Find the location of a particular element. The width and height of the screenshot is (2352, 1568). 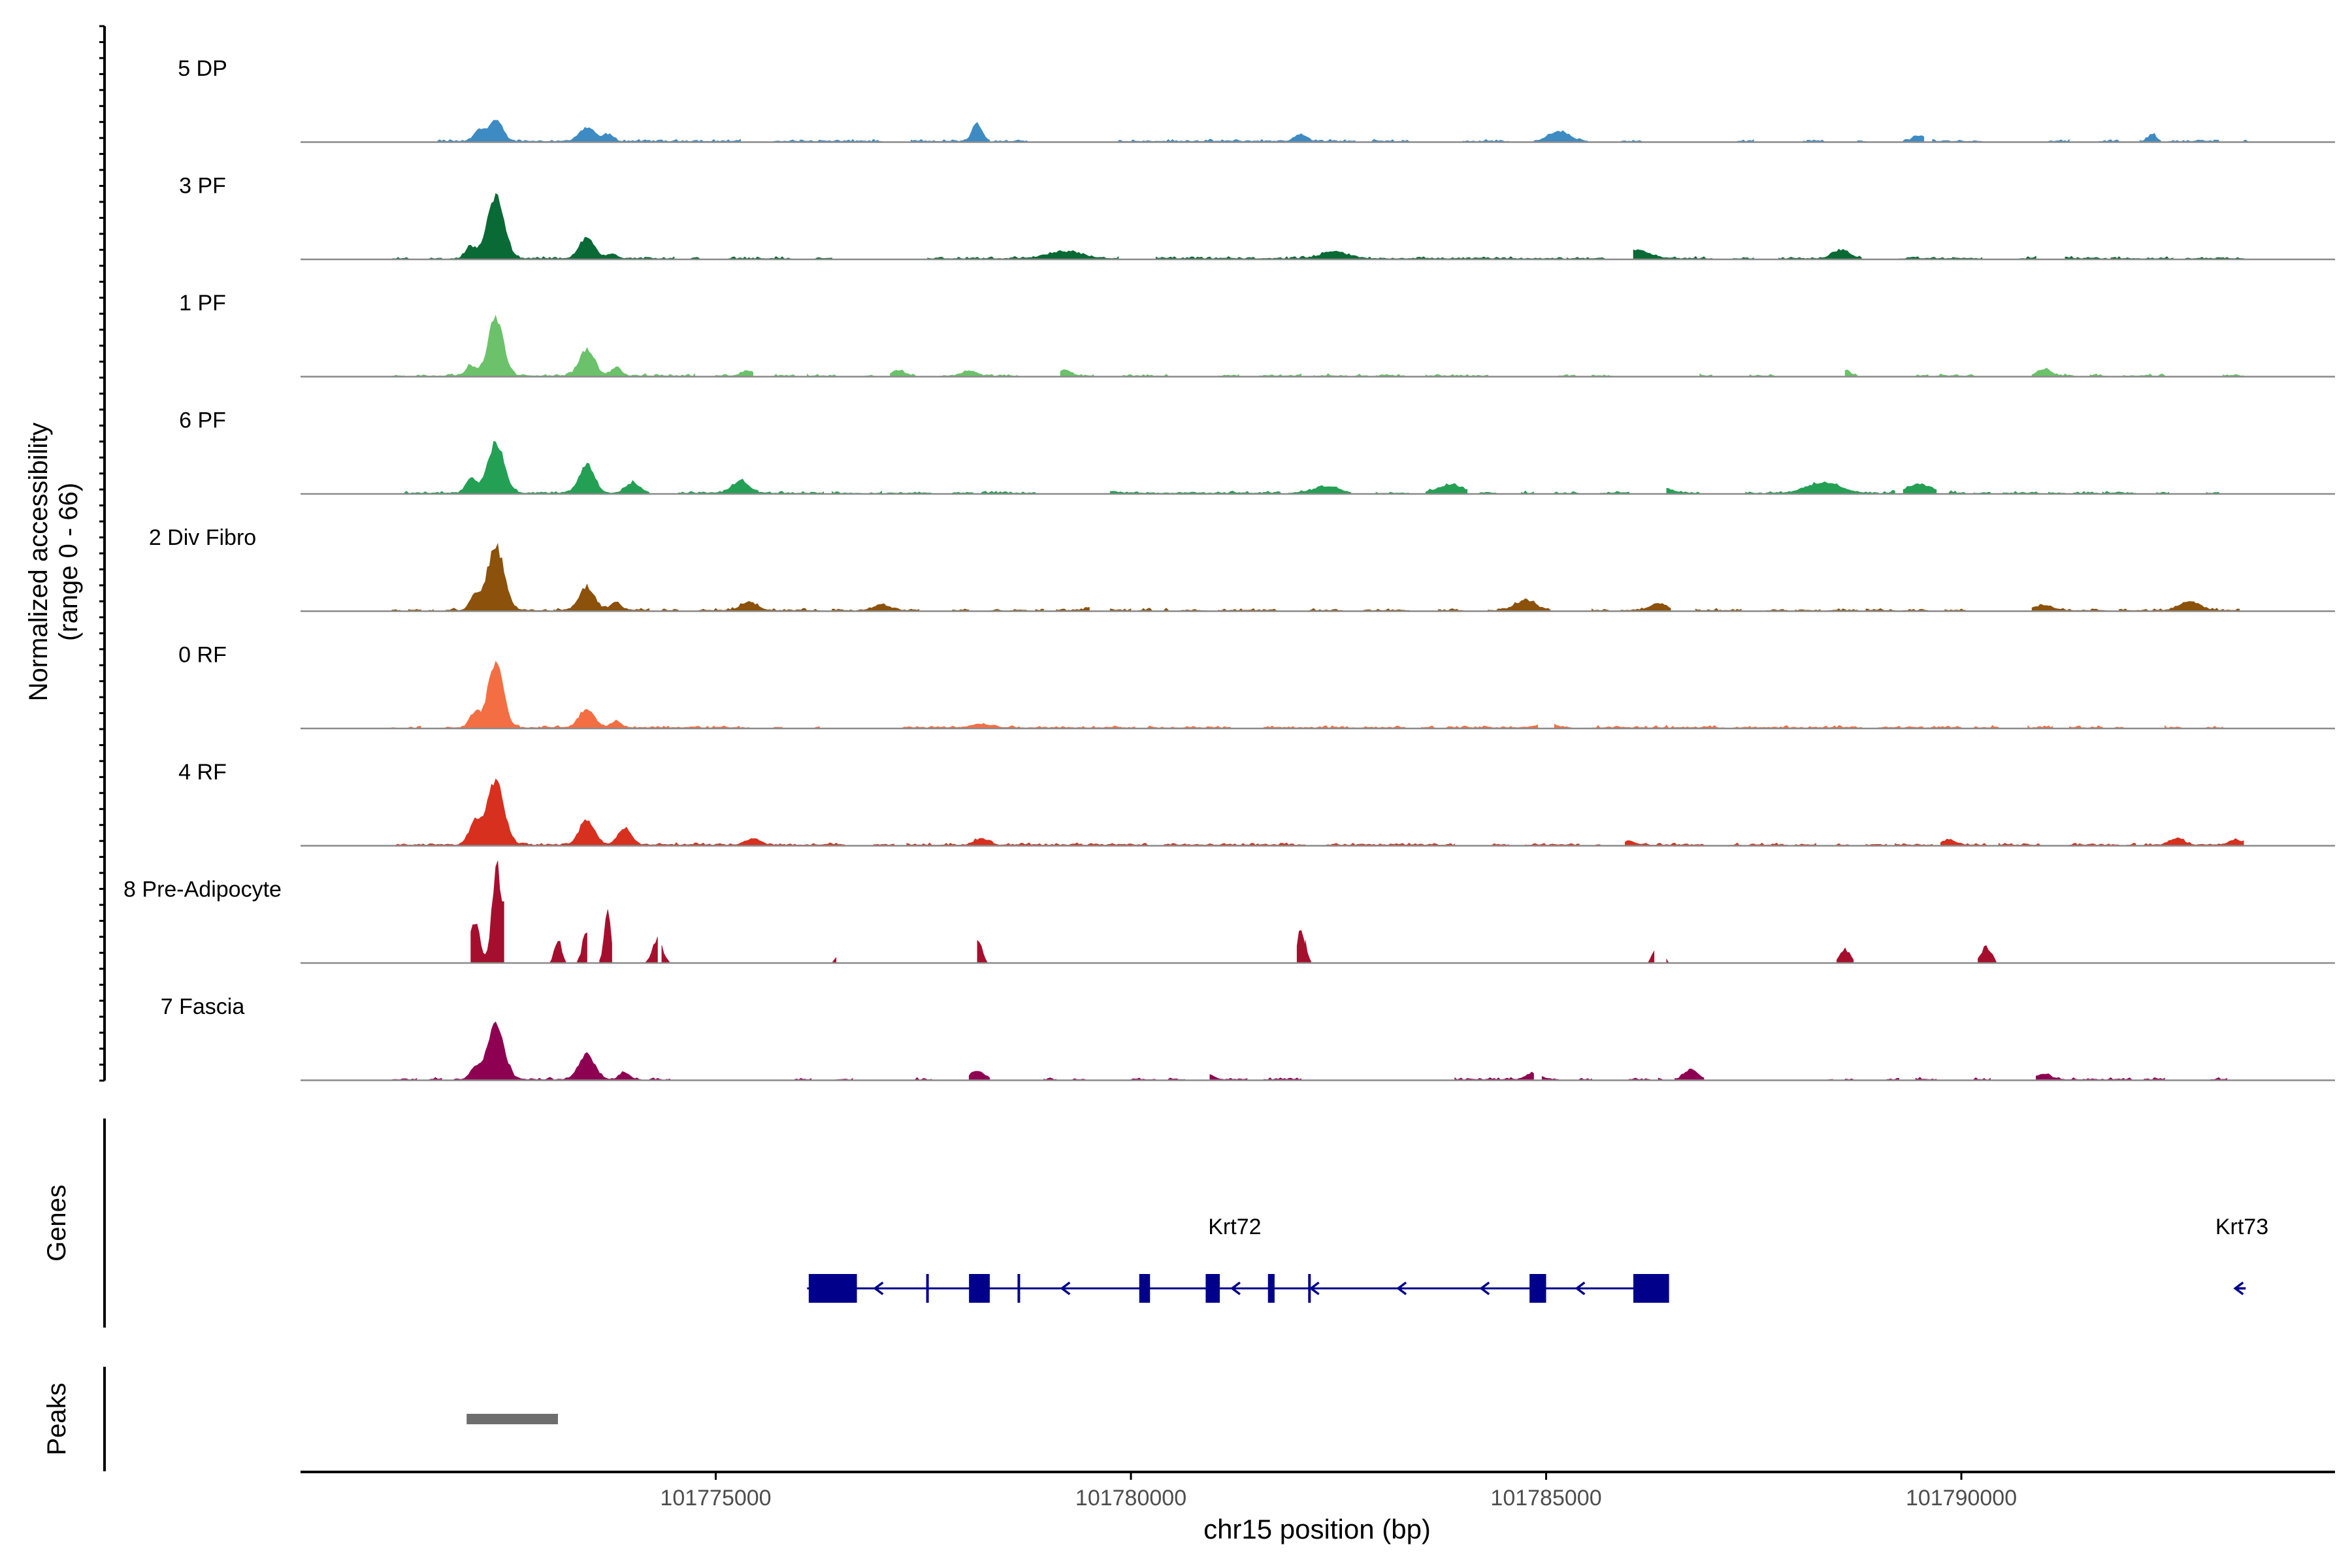

x-axis-title: chr15 position (bp) is located at coordinates (1317, 1529).